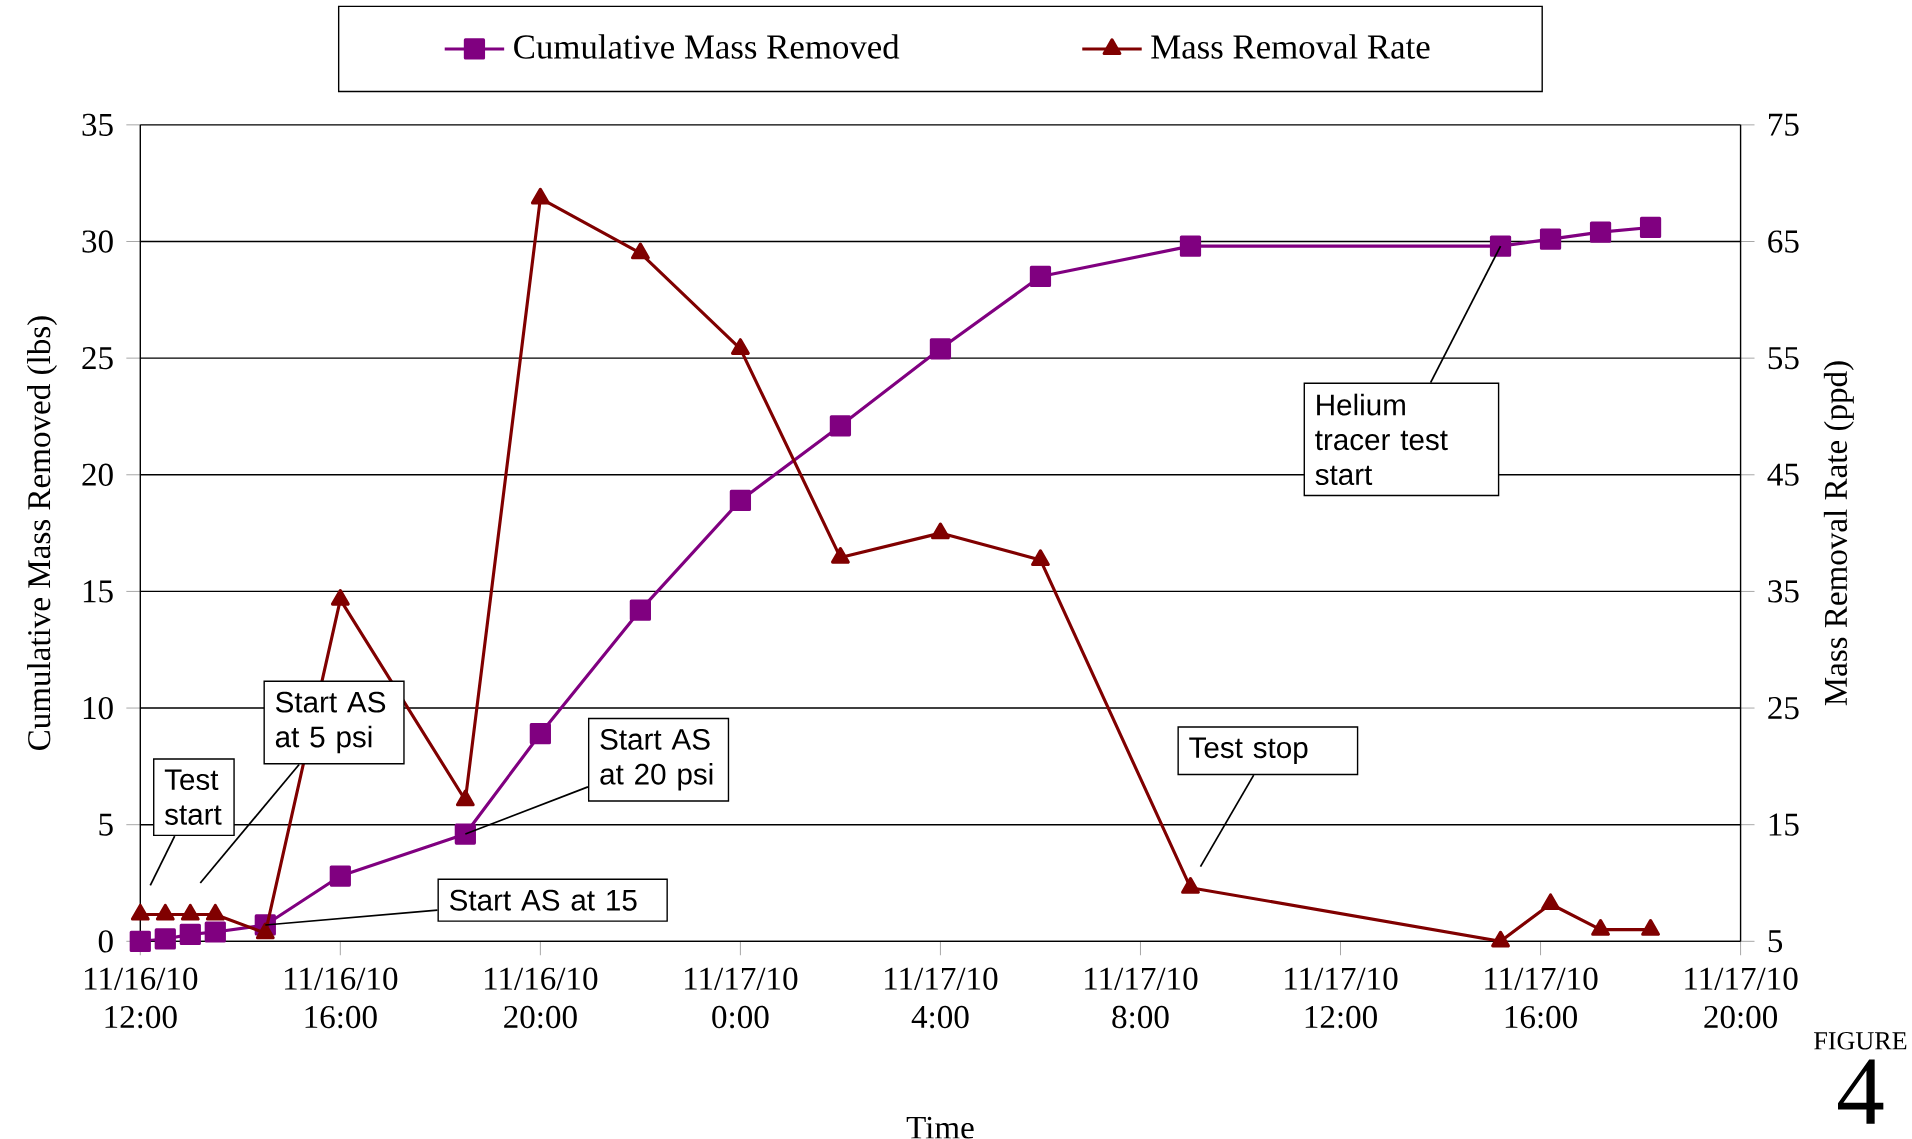 The width and height of the screenshot is (1912, 1139). Describe the element at coordinates (98, 591) in the screenshot. I see `y-tick-label: 15` at that location.